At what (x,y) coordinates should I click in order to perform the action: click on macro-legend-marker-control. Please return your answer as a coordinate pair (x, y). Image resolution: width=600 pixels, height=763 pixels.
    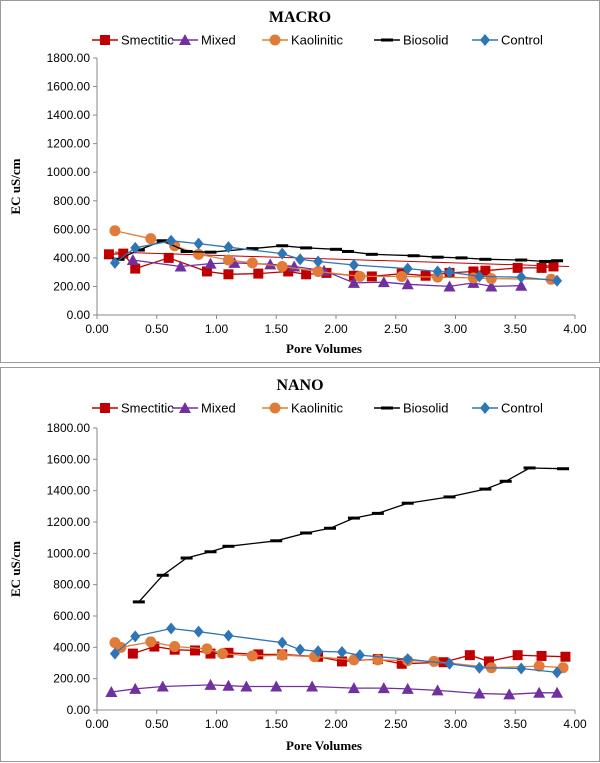
    Looking at the image, I should click on (485, 40).